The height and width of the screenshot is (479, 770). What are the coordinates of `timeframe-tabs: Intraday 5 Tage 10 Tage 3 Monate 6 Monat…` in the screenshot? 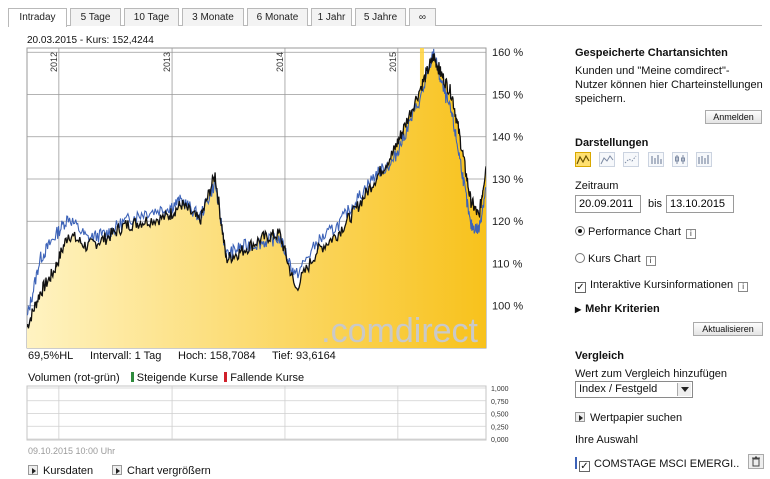 It's located at (385, 17).